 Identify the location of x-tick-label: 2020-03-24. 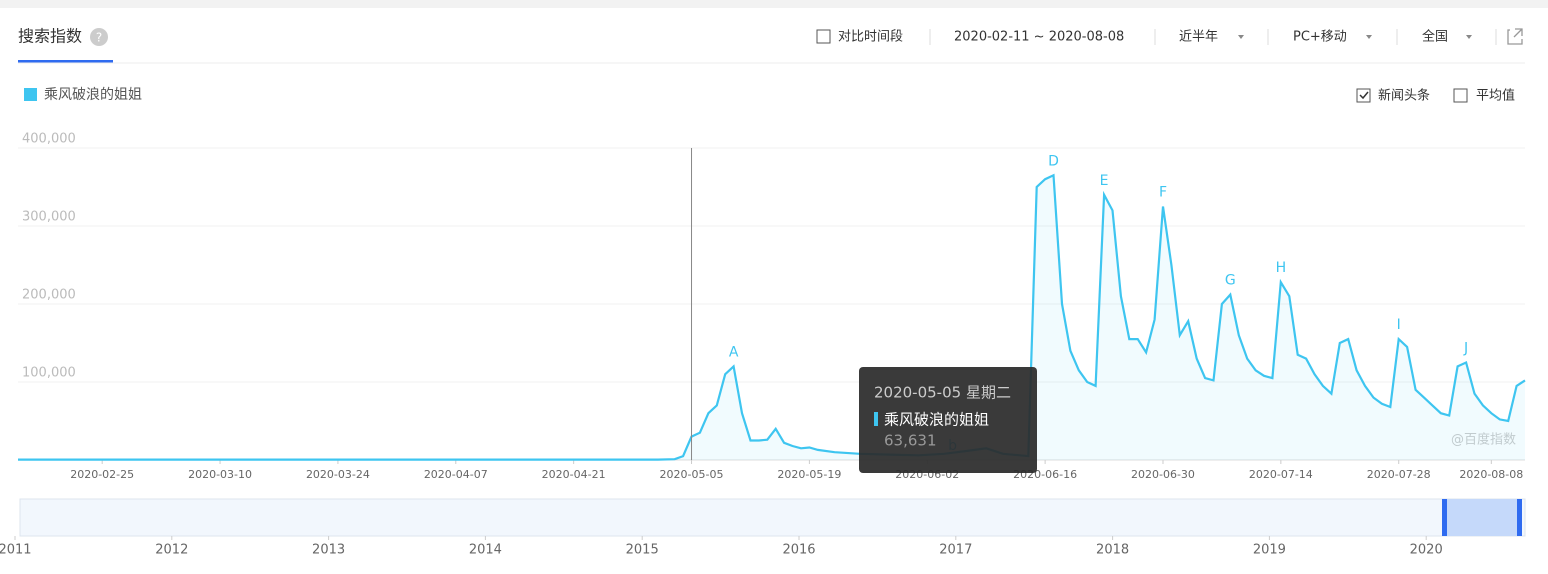
(338, 474).